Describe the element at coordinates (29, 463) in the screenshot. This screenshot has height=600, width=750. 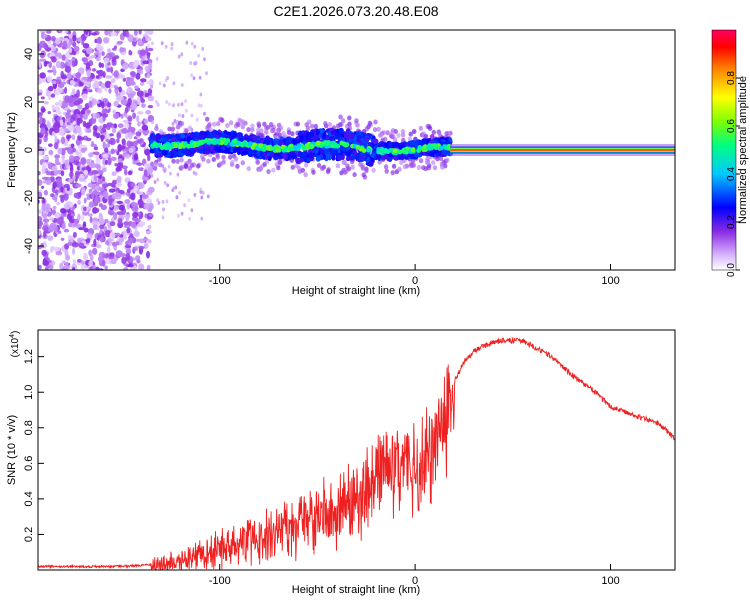
I see `snr-ytick-label: 0.6` at that location.